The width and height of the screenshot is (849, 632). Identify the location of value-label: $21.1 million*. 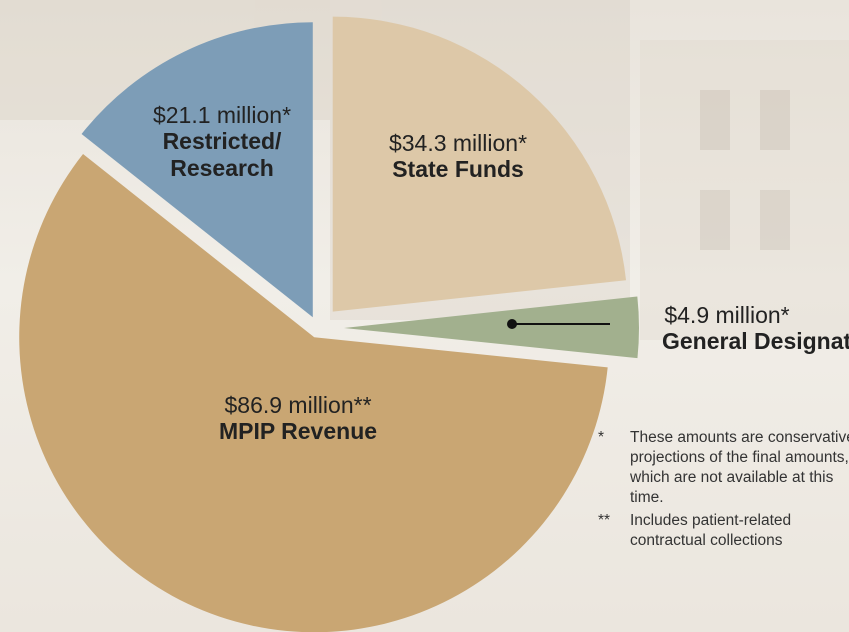
(222, 115).